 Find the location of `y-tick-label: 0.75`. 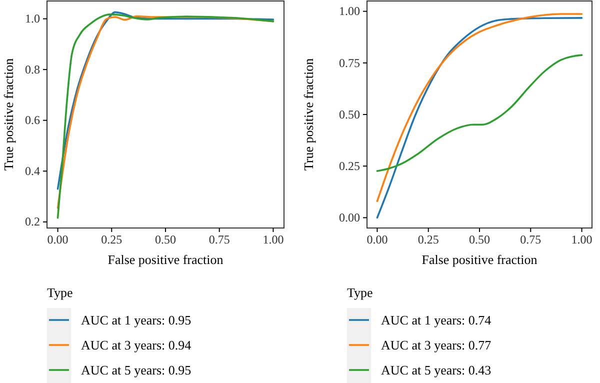

y-tick-label: 0.75 is located at coordinates (349, 63).